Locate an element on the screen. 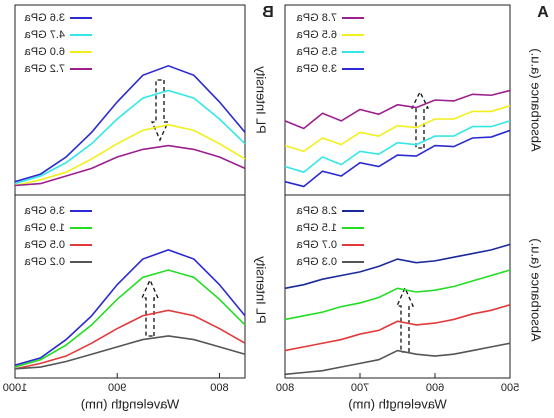 This screenshot has height=418, width=554. legend-label: 3.9 GPa is located at coordinates (316, 69).